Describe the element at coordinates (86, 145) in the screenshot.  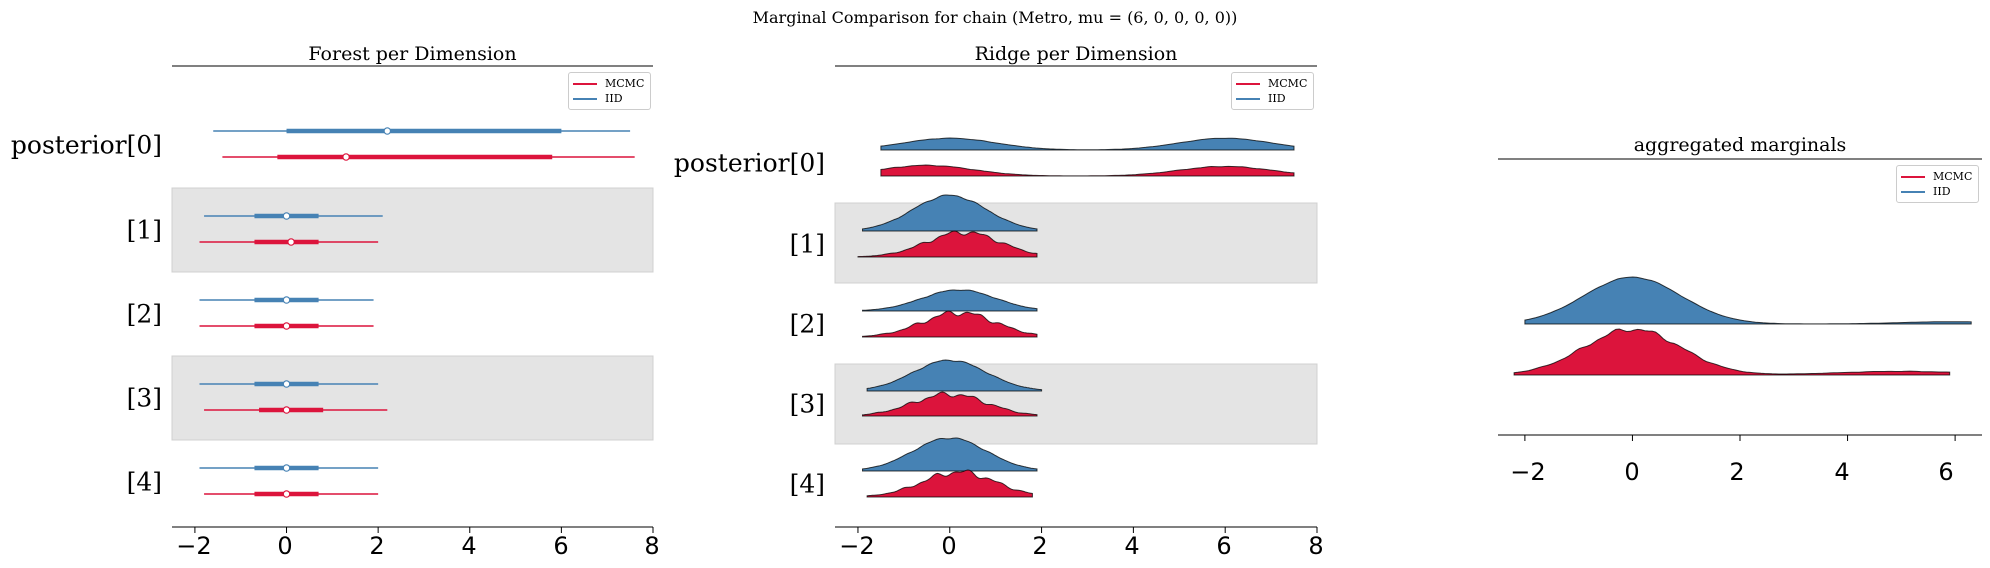
I see `forest-ylabel: posterior[0]` at that location.